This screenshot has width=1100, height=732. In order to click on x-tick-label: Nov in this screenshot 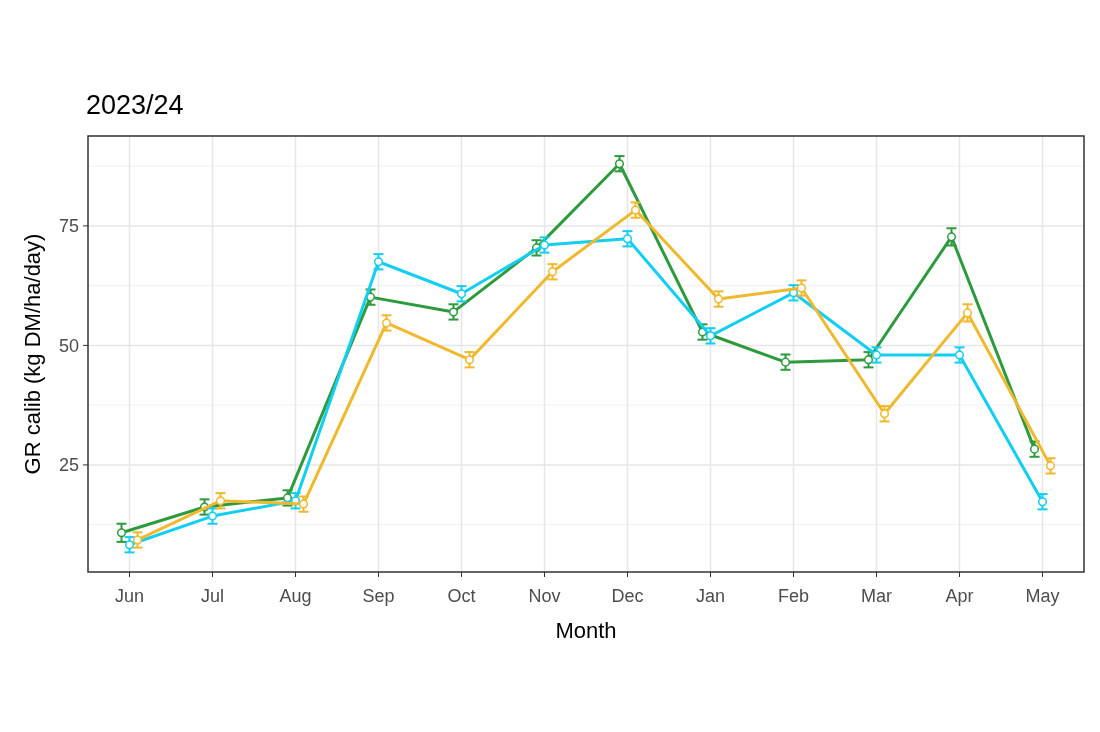, I will do `click(544, 596)`.